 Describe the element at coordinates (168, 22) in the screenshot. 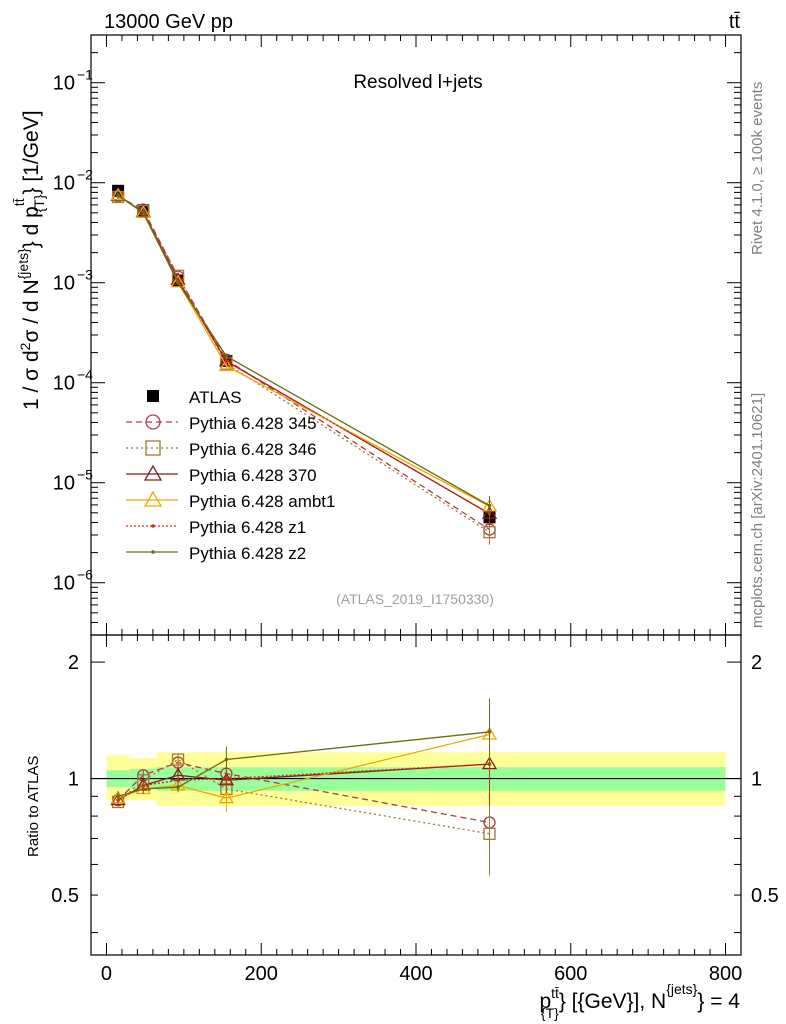

I see `energy-label: 13000 GeV pp` at that location.